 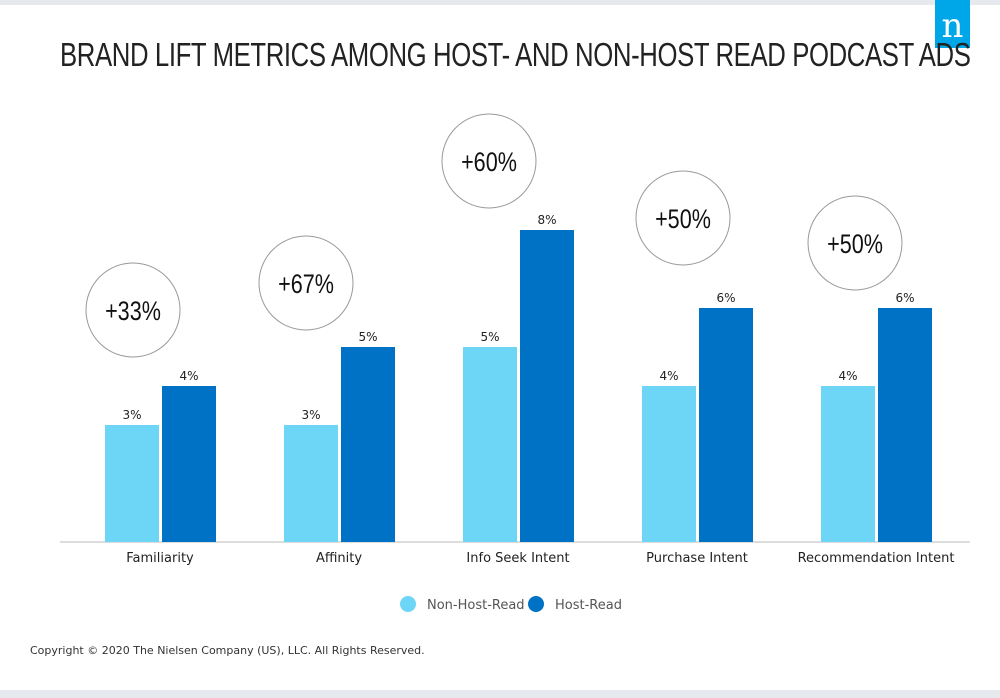 I want to click on legend-label: Host-Read, so click(x=588, y=605).